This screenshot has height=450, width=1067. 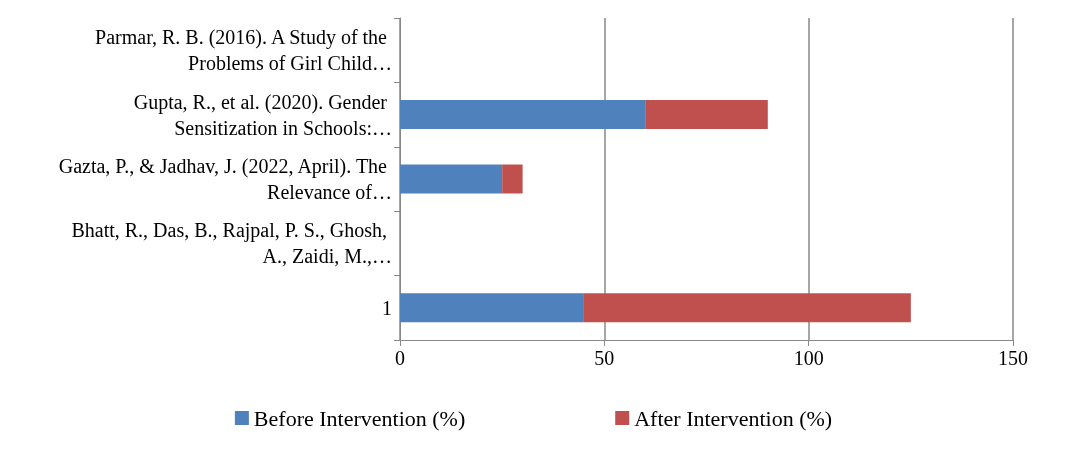 I want to click on x-tick-label: 100, so click(x=808, y=358).